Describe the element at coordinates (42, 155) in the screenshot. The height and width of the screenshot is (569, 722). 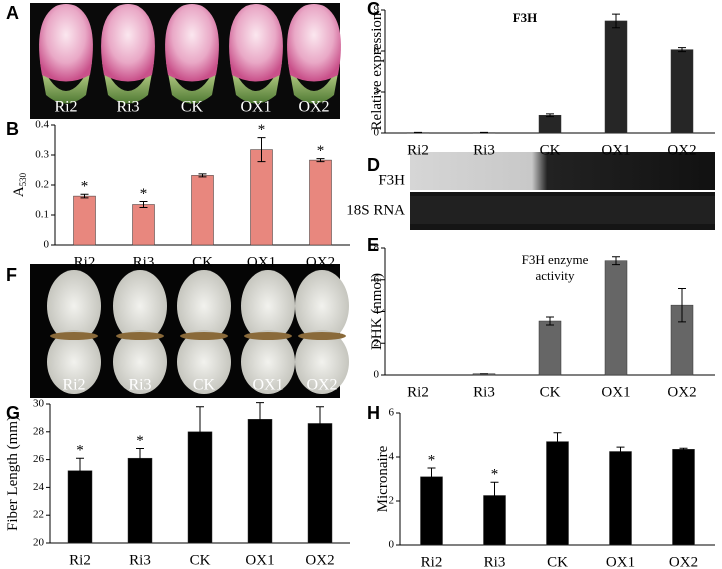
I see `y-tick-label: 0.3` at that location.